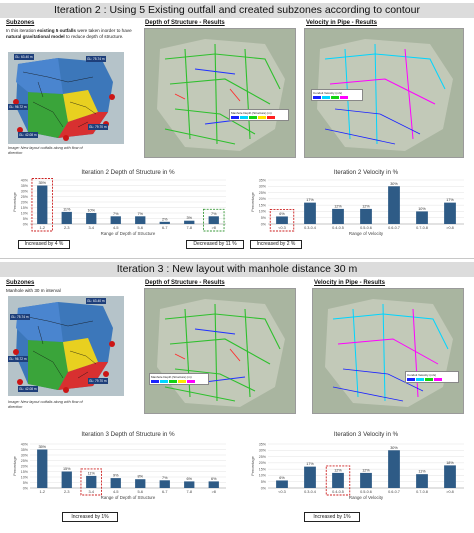 The image size is (474, 533). Describe the element at coordinates (165, 228) in the screenshot. I see `x-tick-label: 6-7` at that location.